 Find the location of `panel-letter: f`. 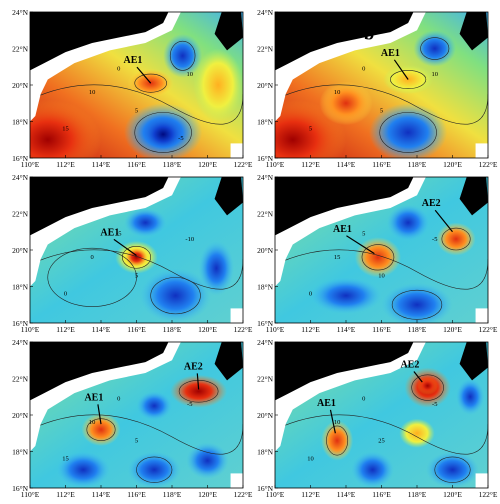

panel-letter: f is located at coordinates (296, 367).